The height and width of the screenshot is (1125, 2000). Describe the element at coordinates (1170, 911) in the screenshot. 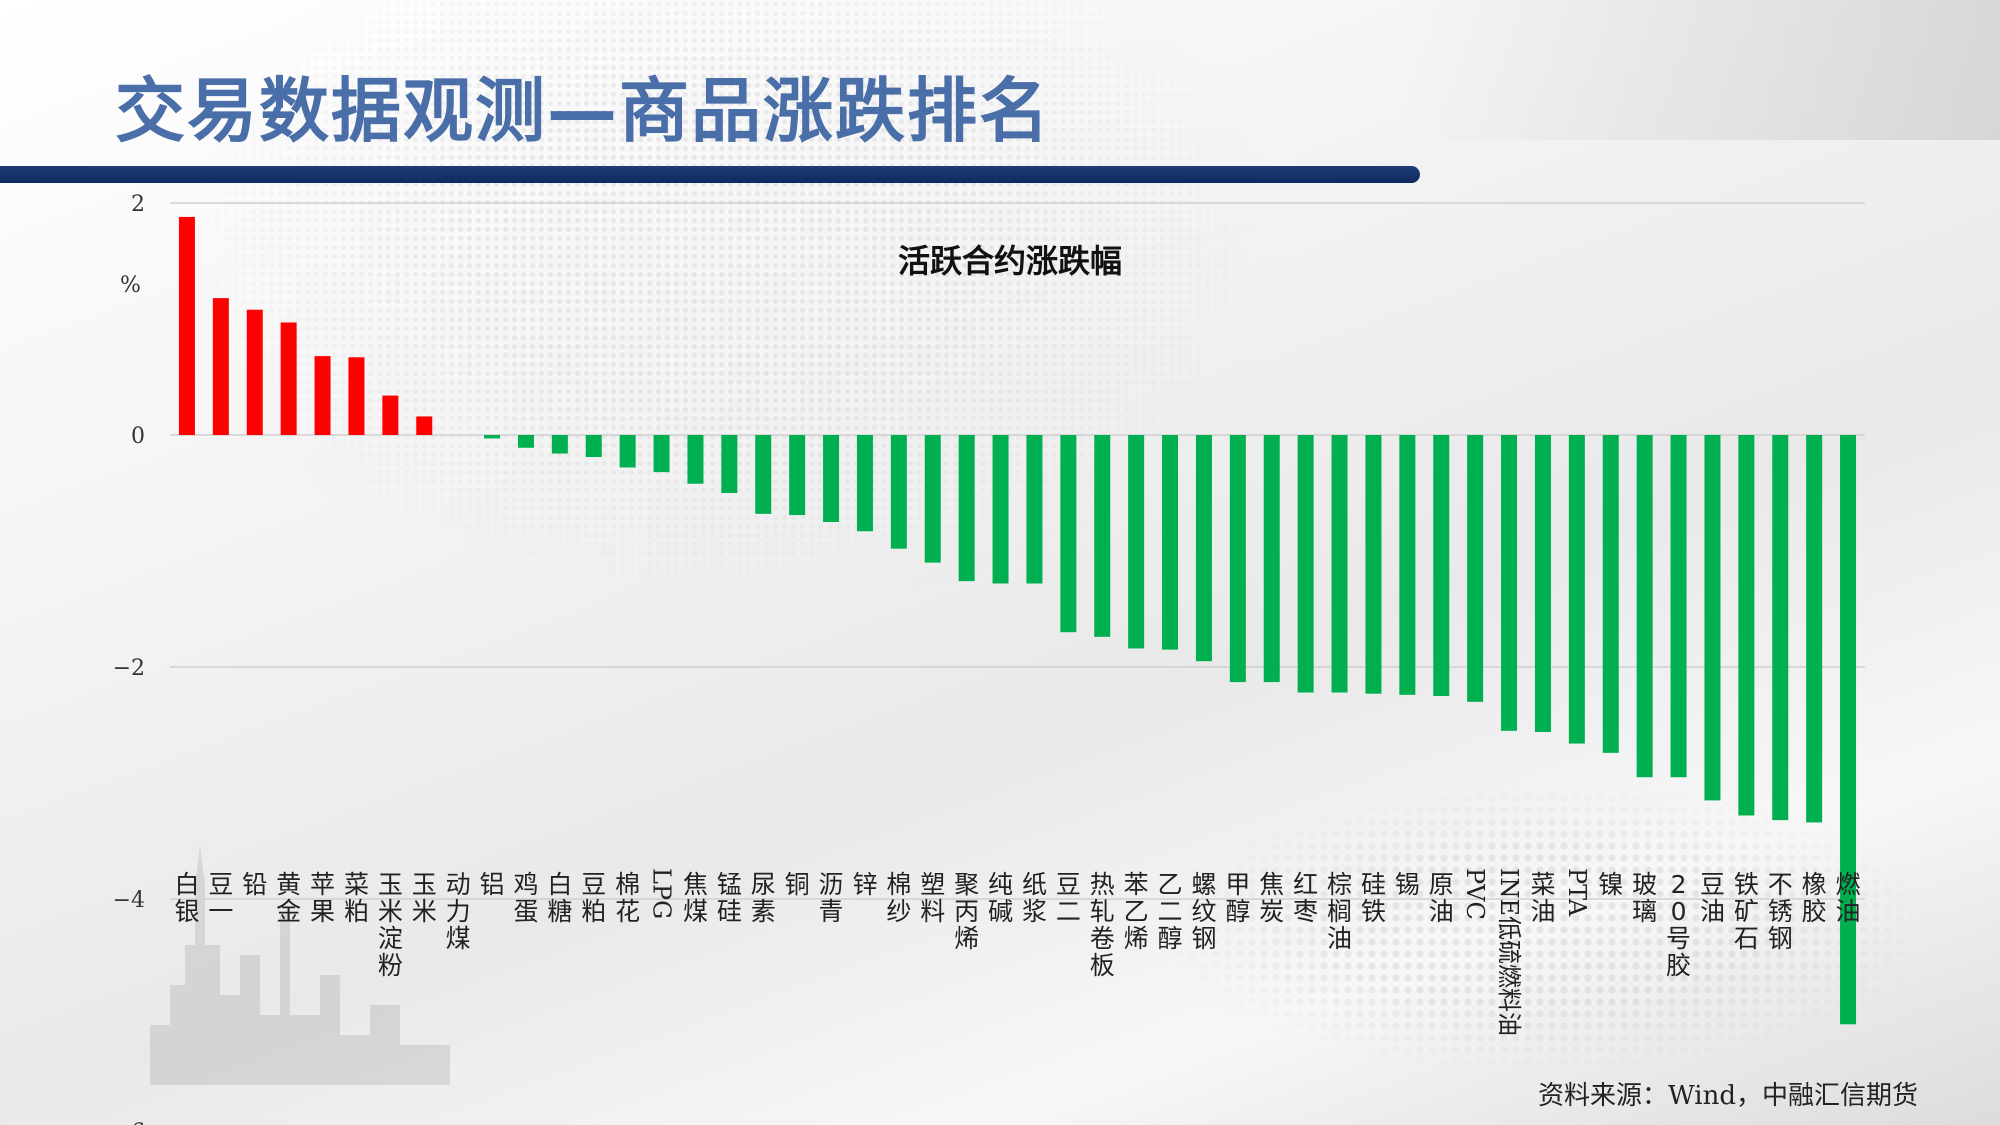

I see `x-tick-label: 乙二醇` at that location.